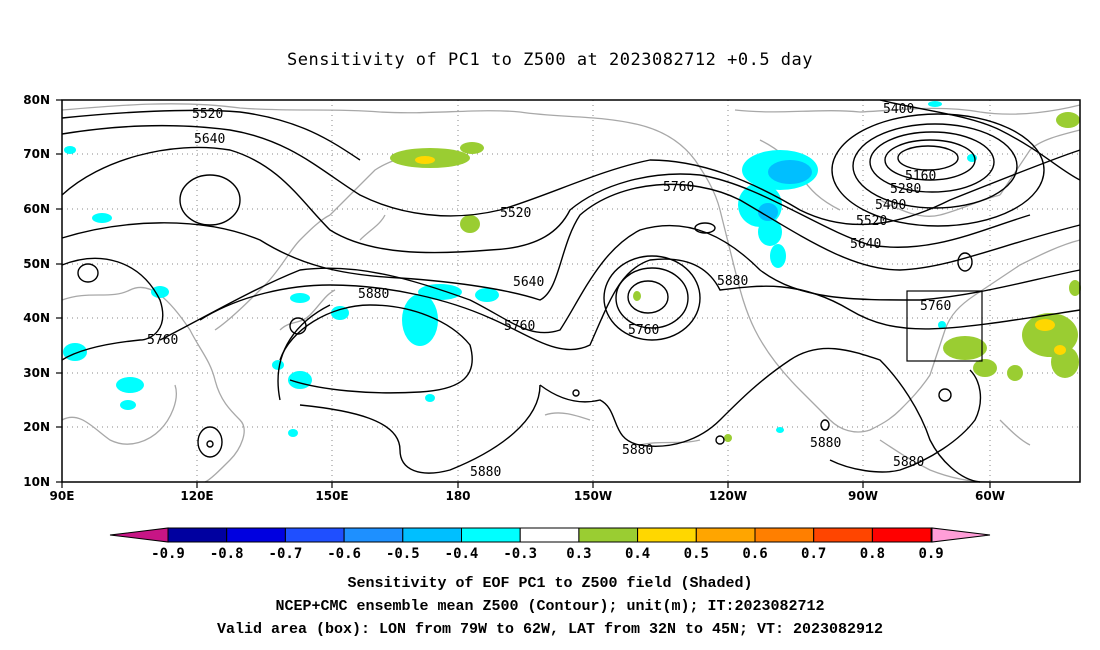 Image resolution: width=1100 pixels, height=650 pixels. I want to click on colorbar-tick-label: -0.8, so click(227, 554).